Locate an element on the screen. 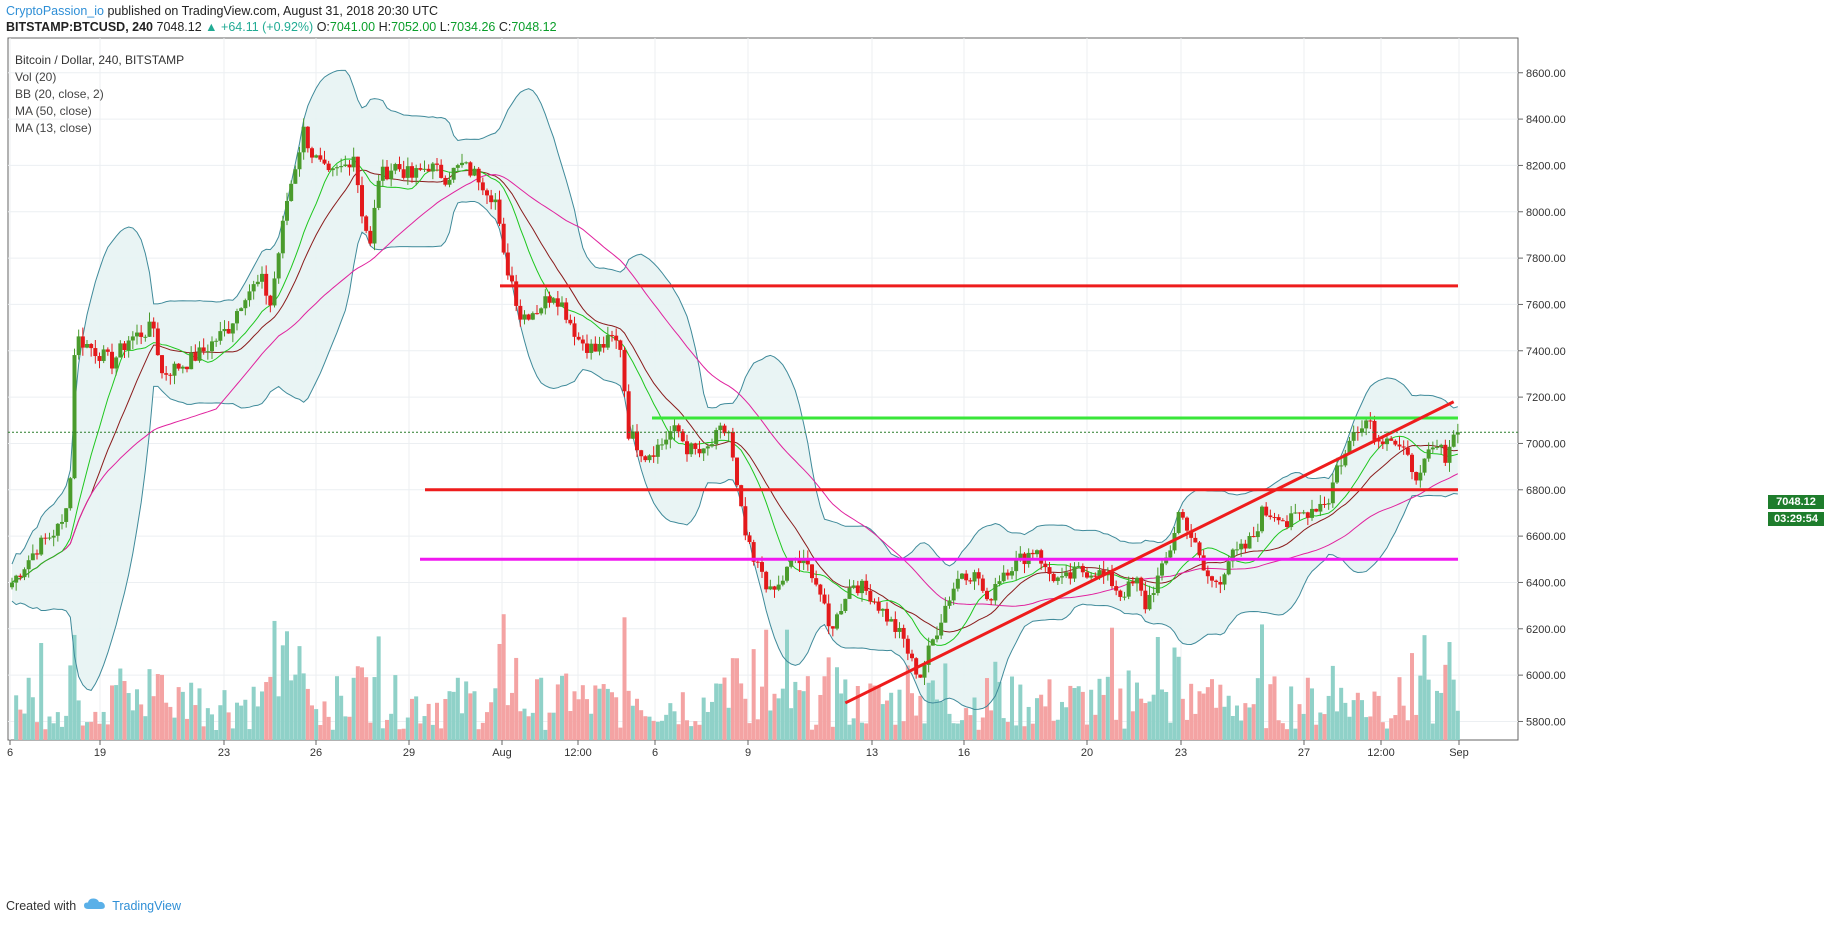 The image size is (1828, 925). legend-volume: Vol (20) is located at coordinates (36, 77).